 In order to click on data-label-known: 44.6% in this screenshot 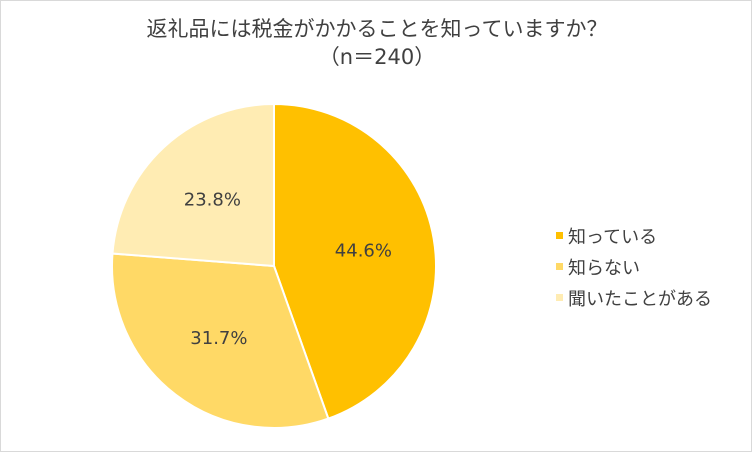, I will do `click(363, 251)`.